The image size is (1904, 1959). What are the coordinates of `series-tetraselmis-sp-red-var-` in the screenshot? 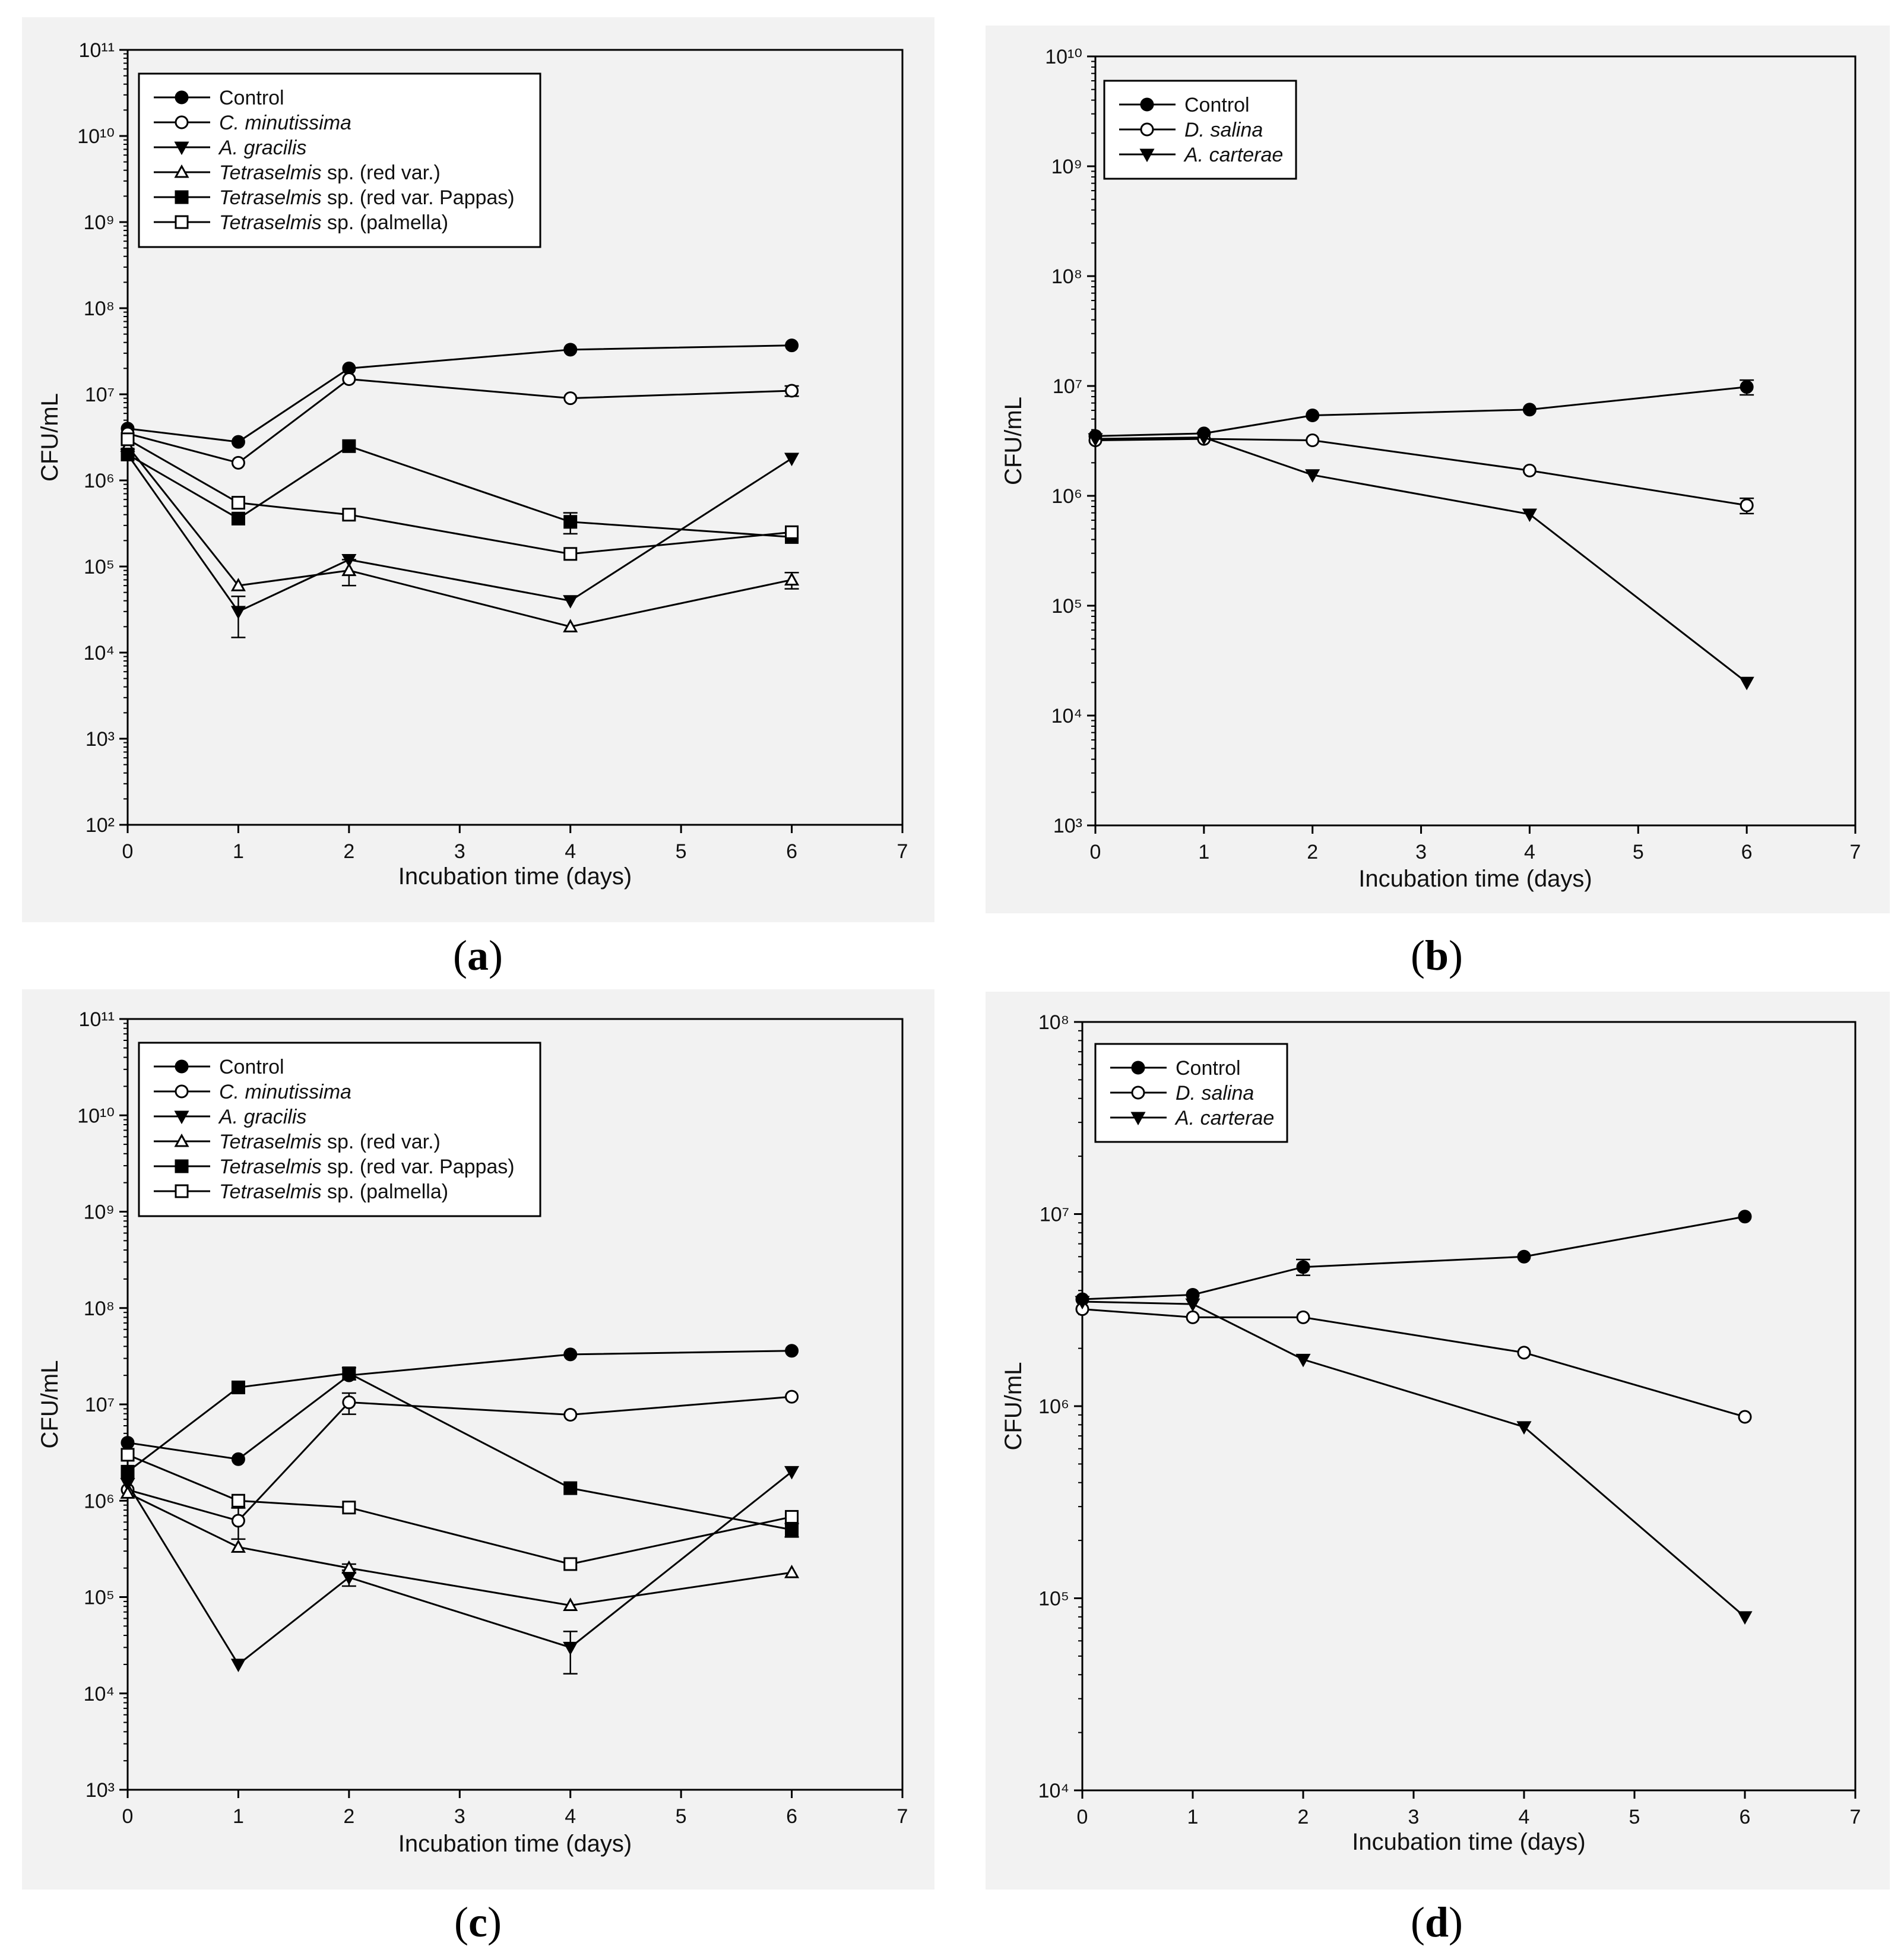 It's located at (460, 535).